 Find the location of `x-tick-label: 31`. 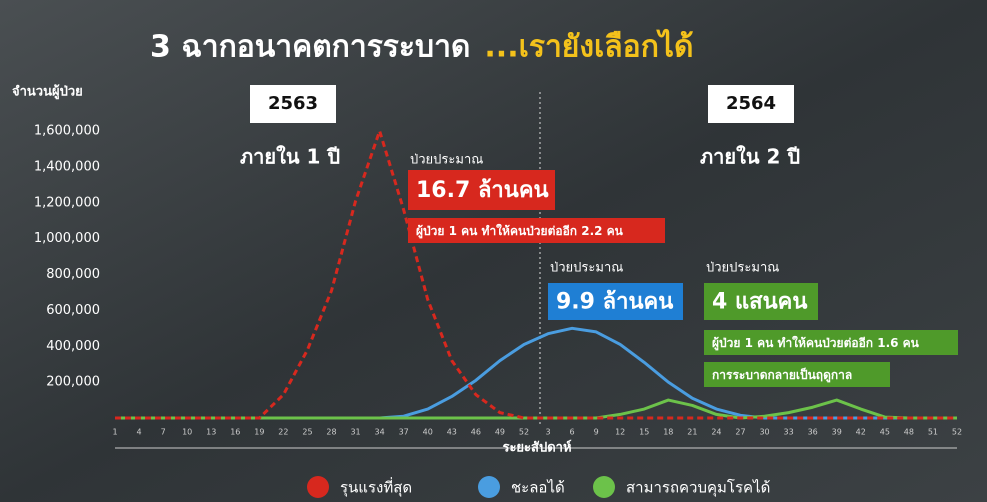

x-tick-label: 31 is located at coordinates (355, 432).